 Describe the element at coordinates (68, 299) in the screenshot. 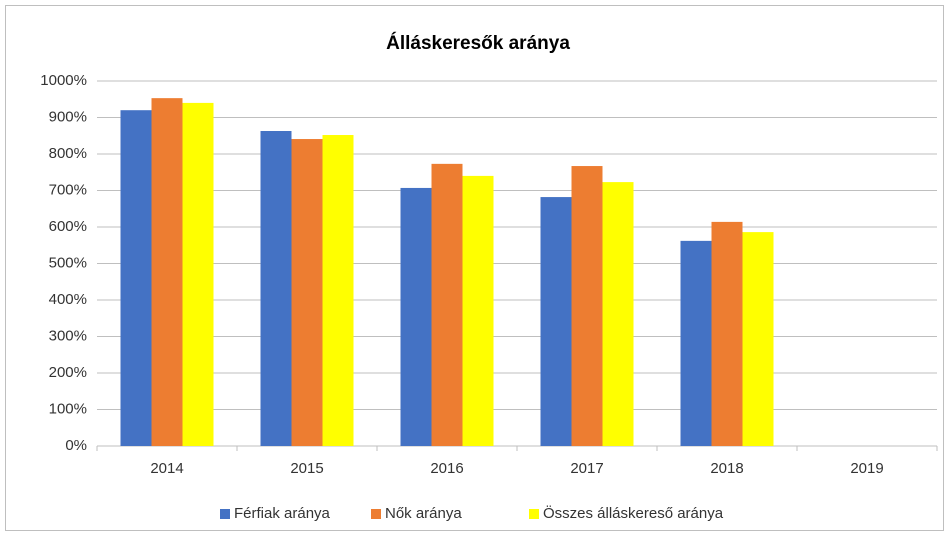

I see `y-tick-label: 400%` at that location.